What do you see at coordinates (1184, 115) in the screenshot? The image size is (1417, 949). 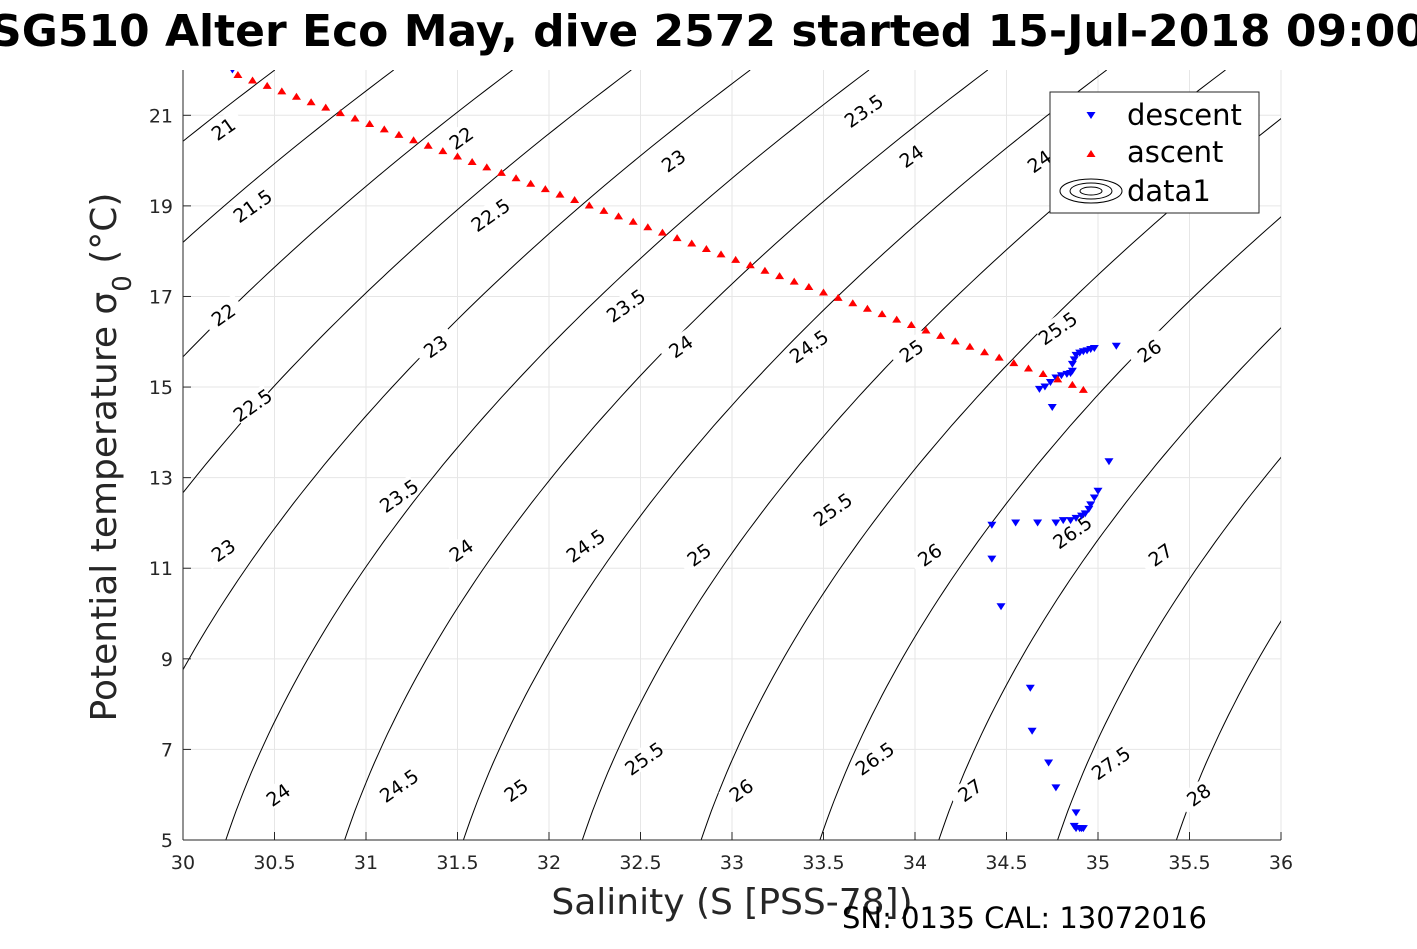 I see `legend-descent-label: descent` at bounding box center [1184, 115].